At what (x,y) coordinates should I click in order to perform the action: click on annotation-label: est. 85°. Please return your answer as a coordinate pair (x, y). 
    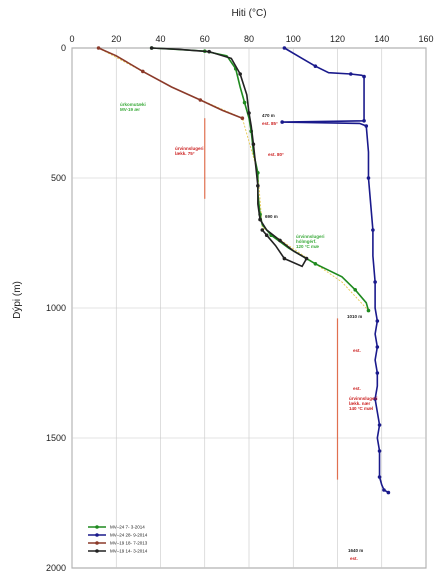
    Looking at the image, I should click on (270, 123).